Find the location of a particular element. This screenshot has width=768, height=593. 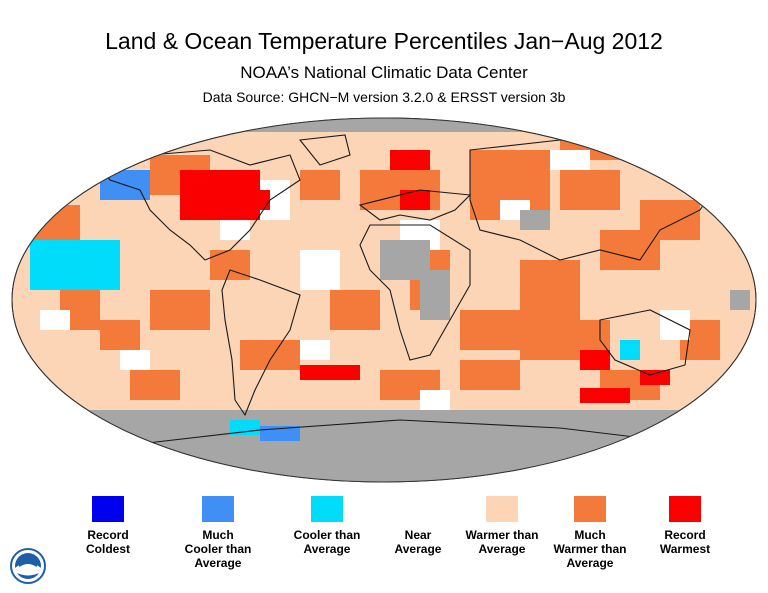

legend-label: Cooler than Average is located at coordinates (327, 542).